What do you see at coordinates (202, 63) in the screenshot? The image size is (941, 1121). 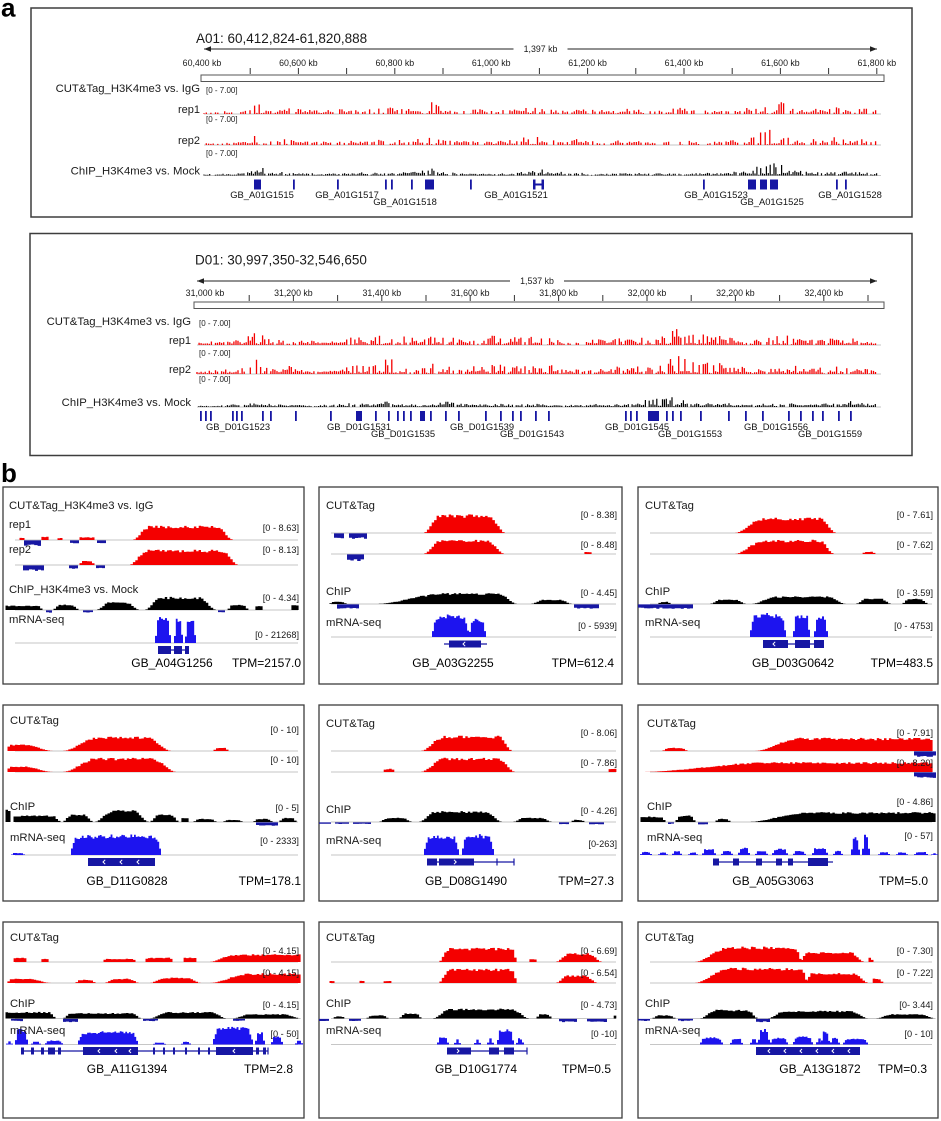 I see `svg-text: 60,400 kb` at bounding box center [202, 63].